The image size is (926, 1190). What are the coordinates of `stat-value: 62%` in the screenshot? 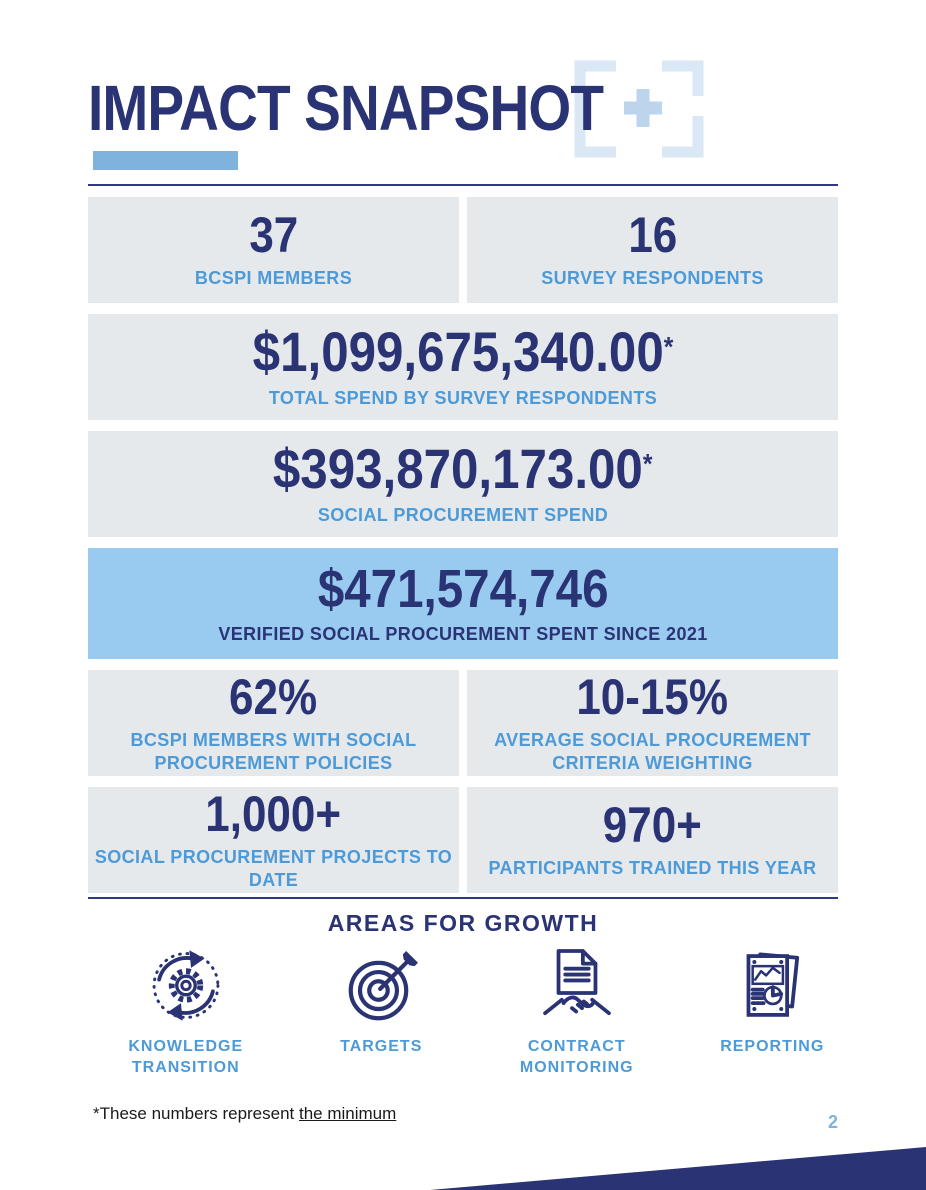 It's located at (273, 697).